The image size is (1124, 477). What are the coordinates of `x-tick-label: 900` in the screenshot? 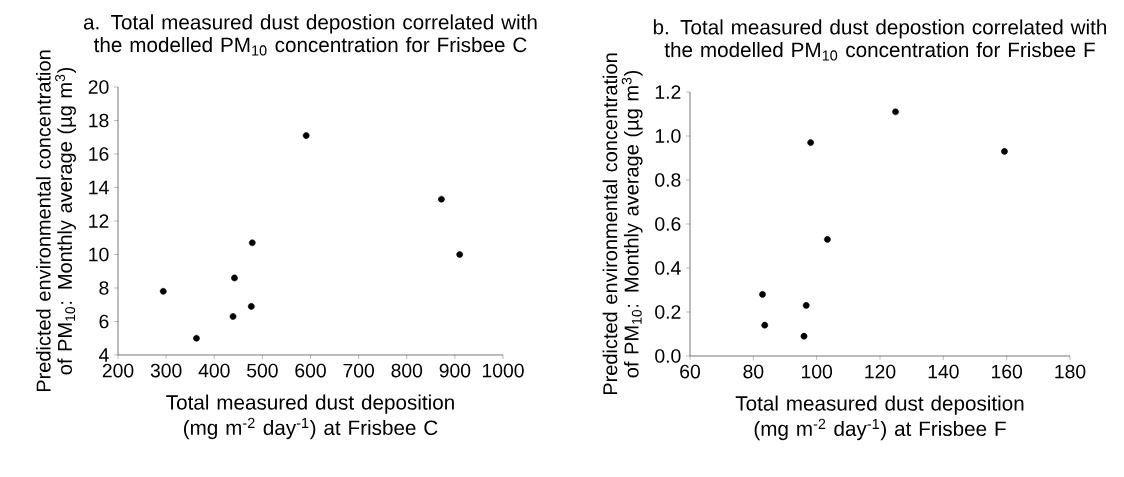 It's located at (455, 370).